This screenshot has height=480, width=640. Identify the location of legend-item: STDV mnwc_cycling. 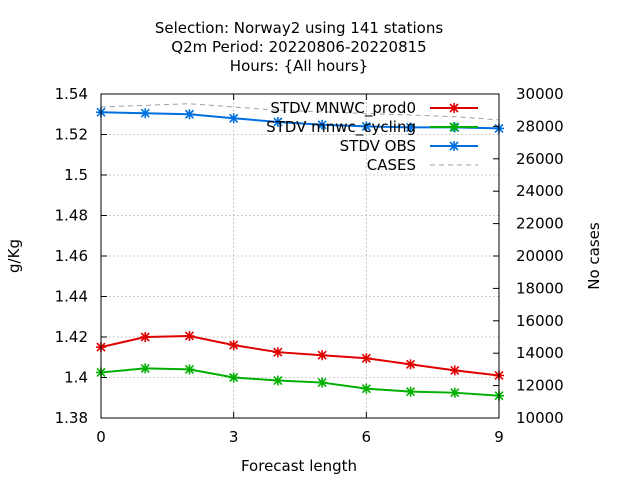
(372, 127).